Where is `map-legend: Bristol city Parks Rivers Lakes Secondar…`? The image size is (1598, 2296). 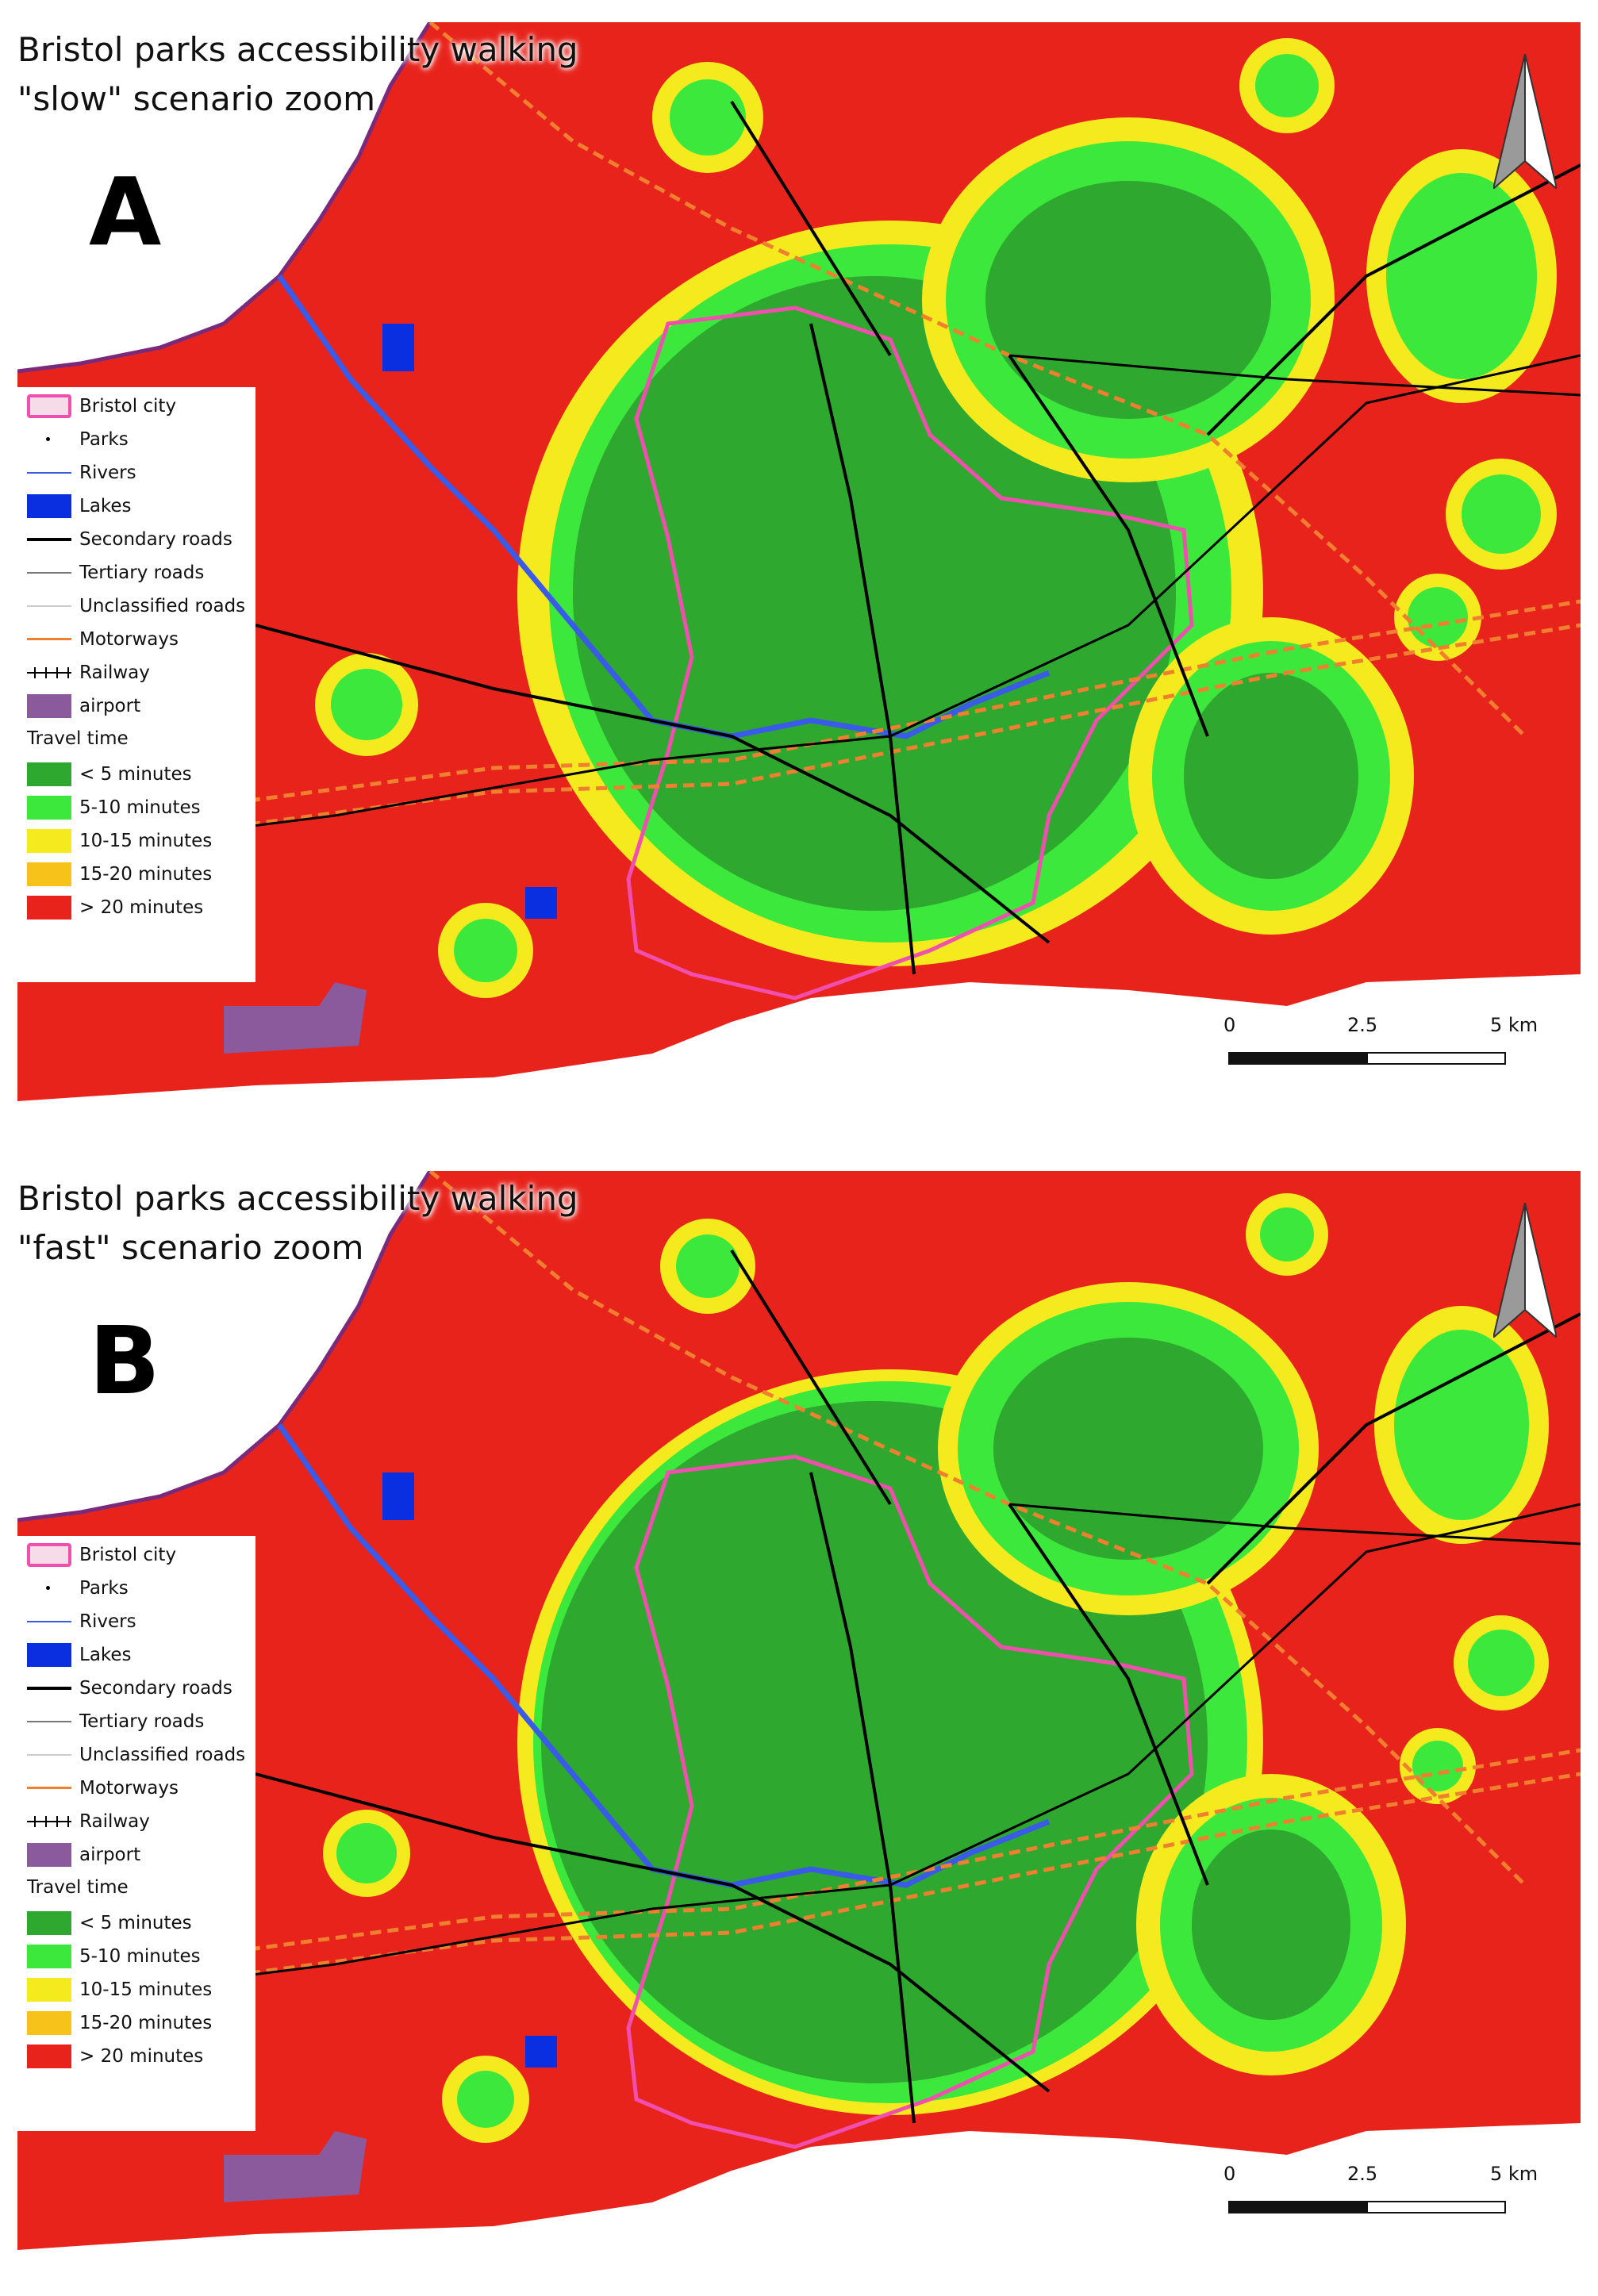 map-legend: Bristol city Parks Rivers Lakes Secondar… is located at coordinates (136, 684).